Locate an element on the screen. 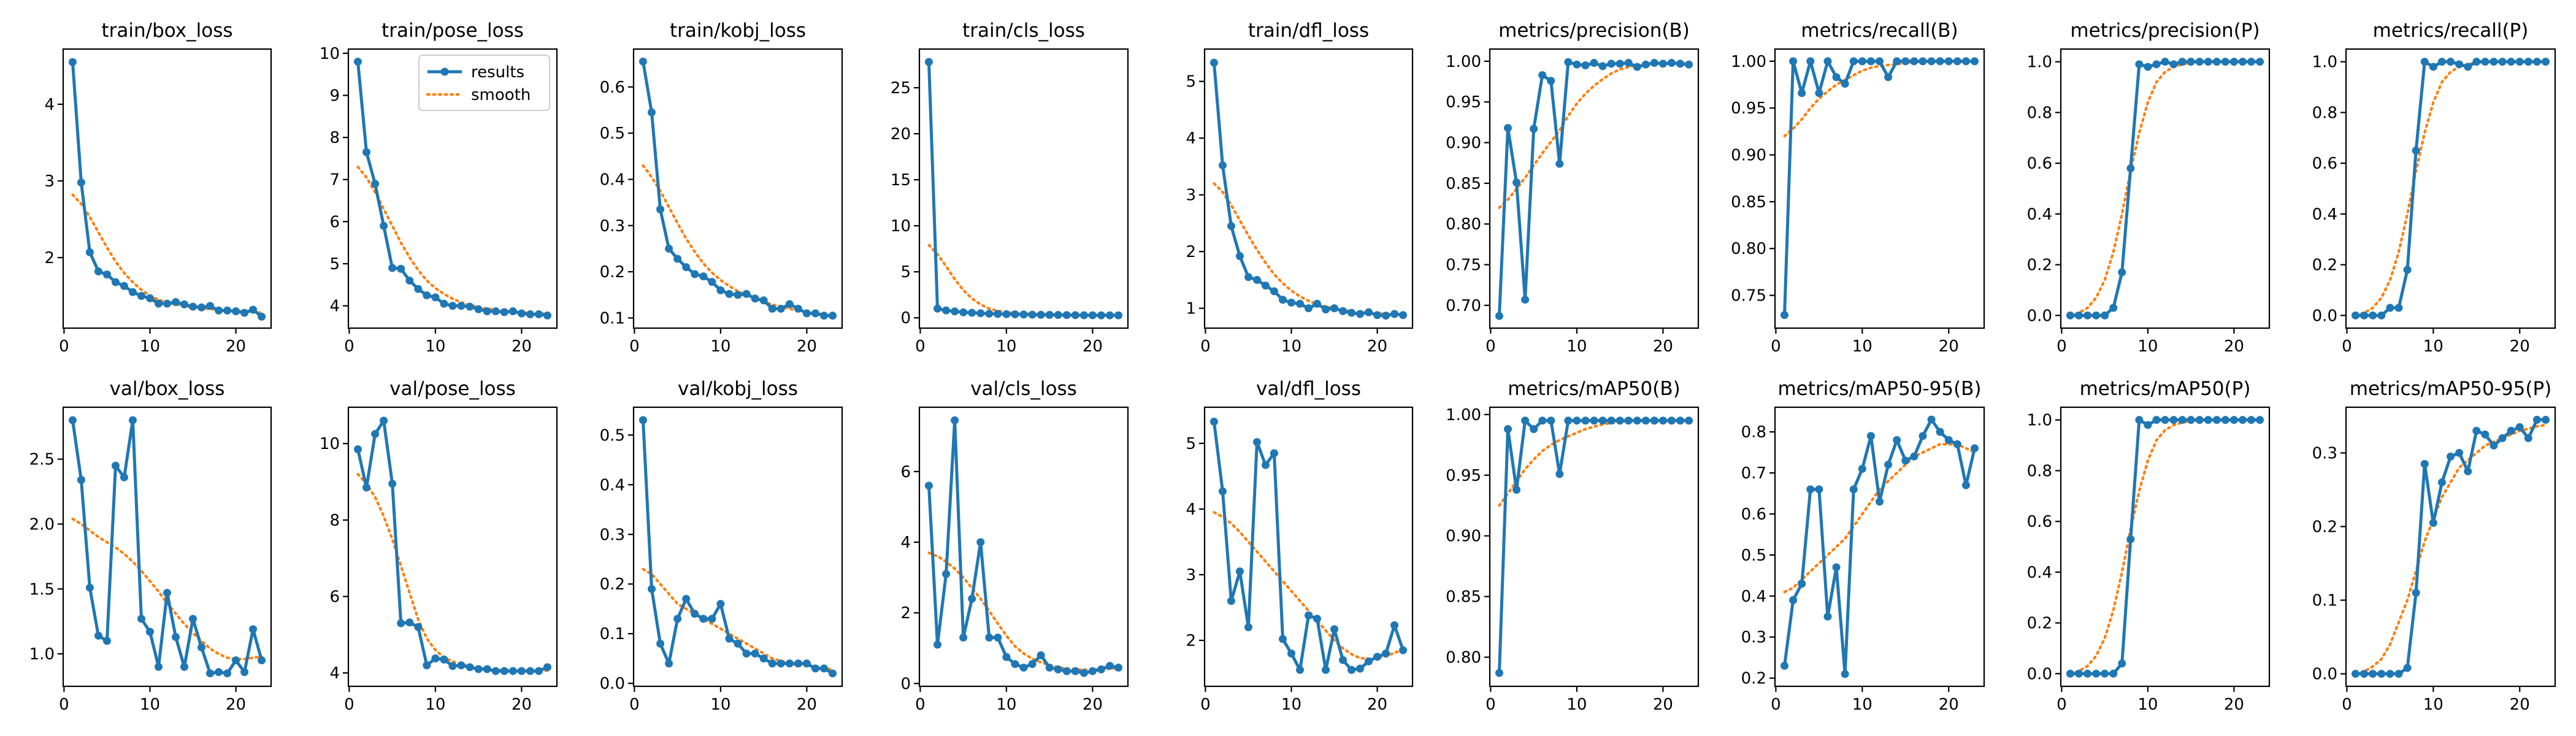 The height and width of the screenshot is (736, 2576). y-tick-label: 2.0 is located at coordinates (42, 524).